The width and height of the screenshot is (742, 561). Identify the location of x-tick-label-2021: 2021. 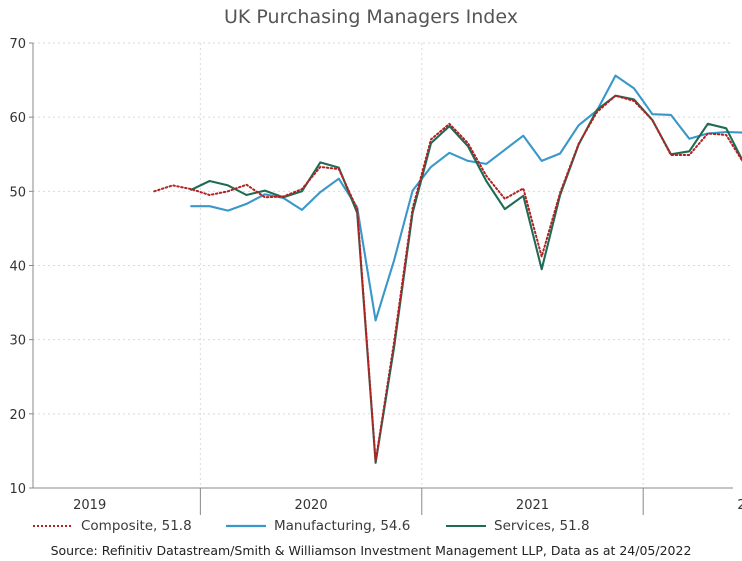
(532, 505).